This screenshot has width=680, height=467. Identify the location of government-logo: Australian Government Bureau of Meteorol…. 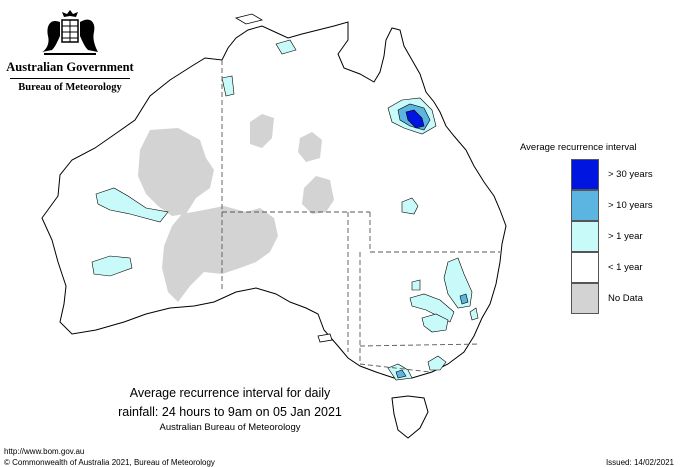
(70, 50).